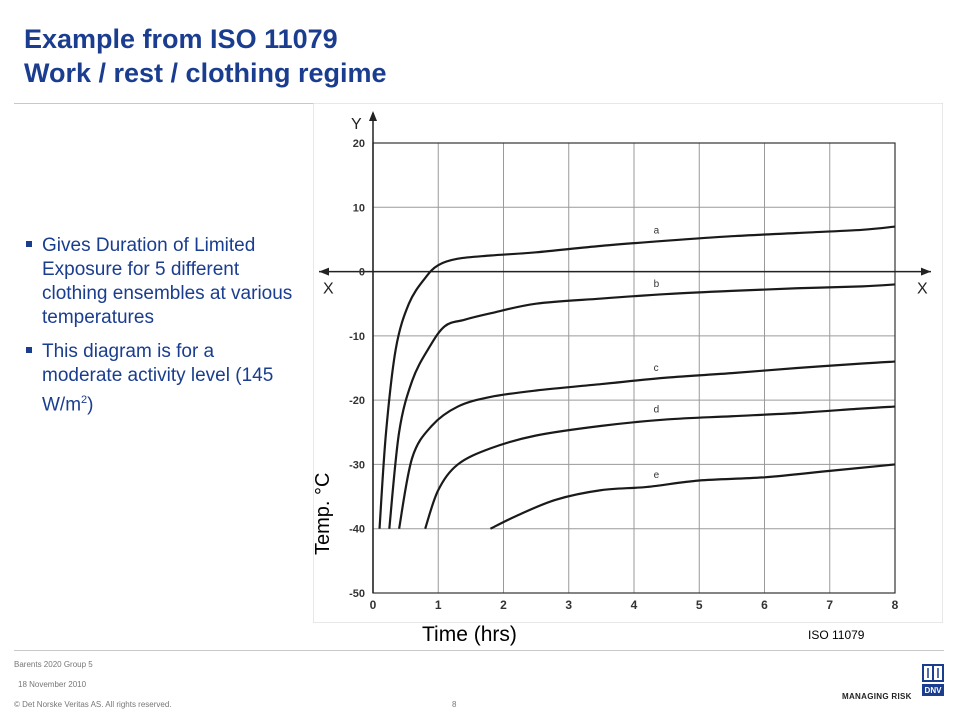 Image resolution: width=960 pixels, height=720 pixels. Describe the element at coordinates (656, 368) in the screenshot. I see `series-label-c: c` at that location.